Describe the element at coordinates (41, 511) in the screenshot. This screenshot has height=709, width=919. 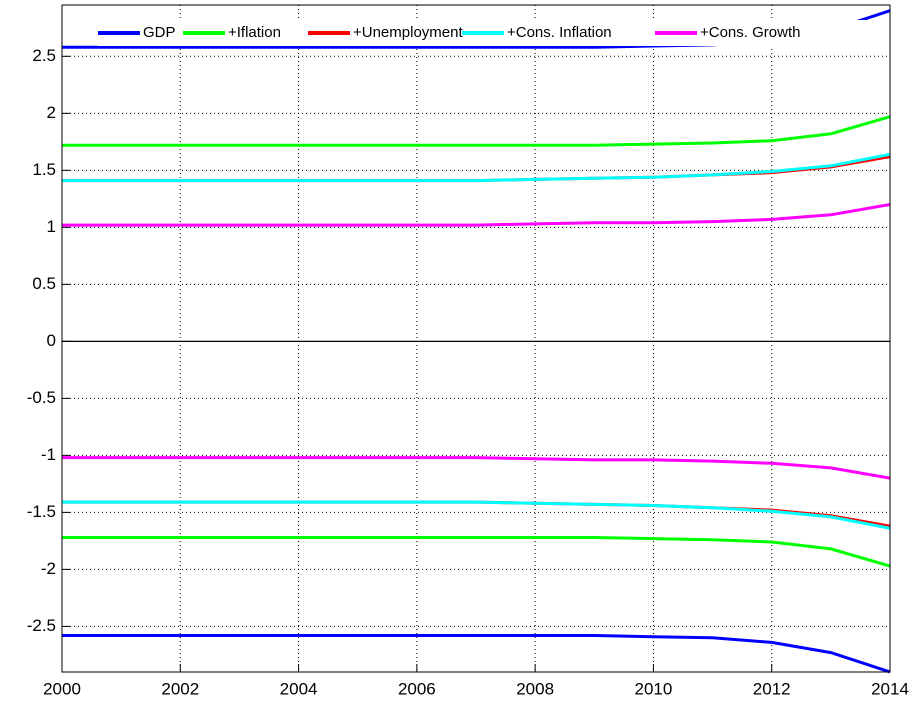
I see `y-tick-label: -1.5` at that location.